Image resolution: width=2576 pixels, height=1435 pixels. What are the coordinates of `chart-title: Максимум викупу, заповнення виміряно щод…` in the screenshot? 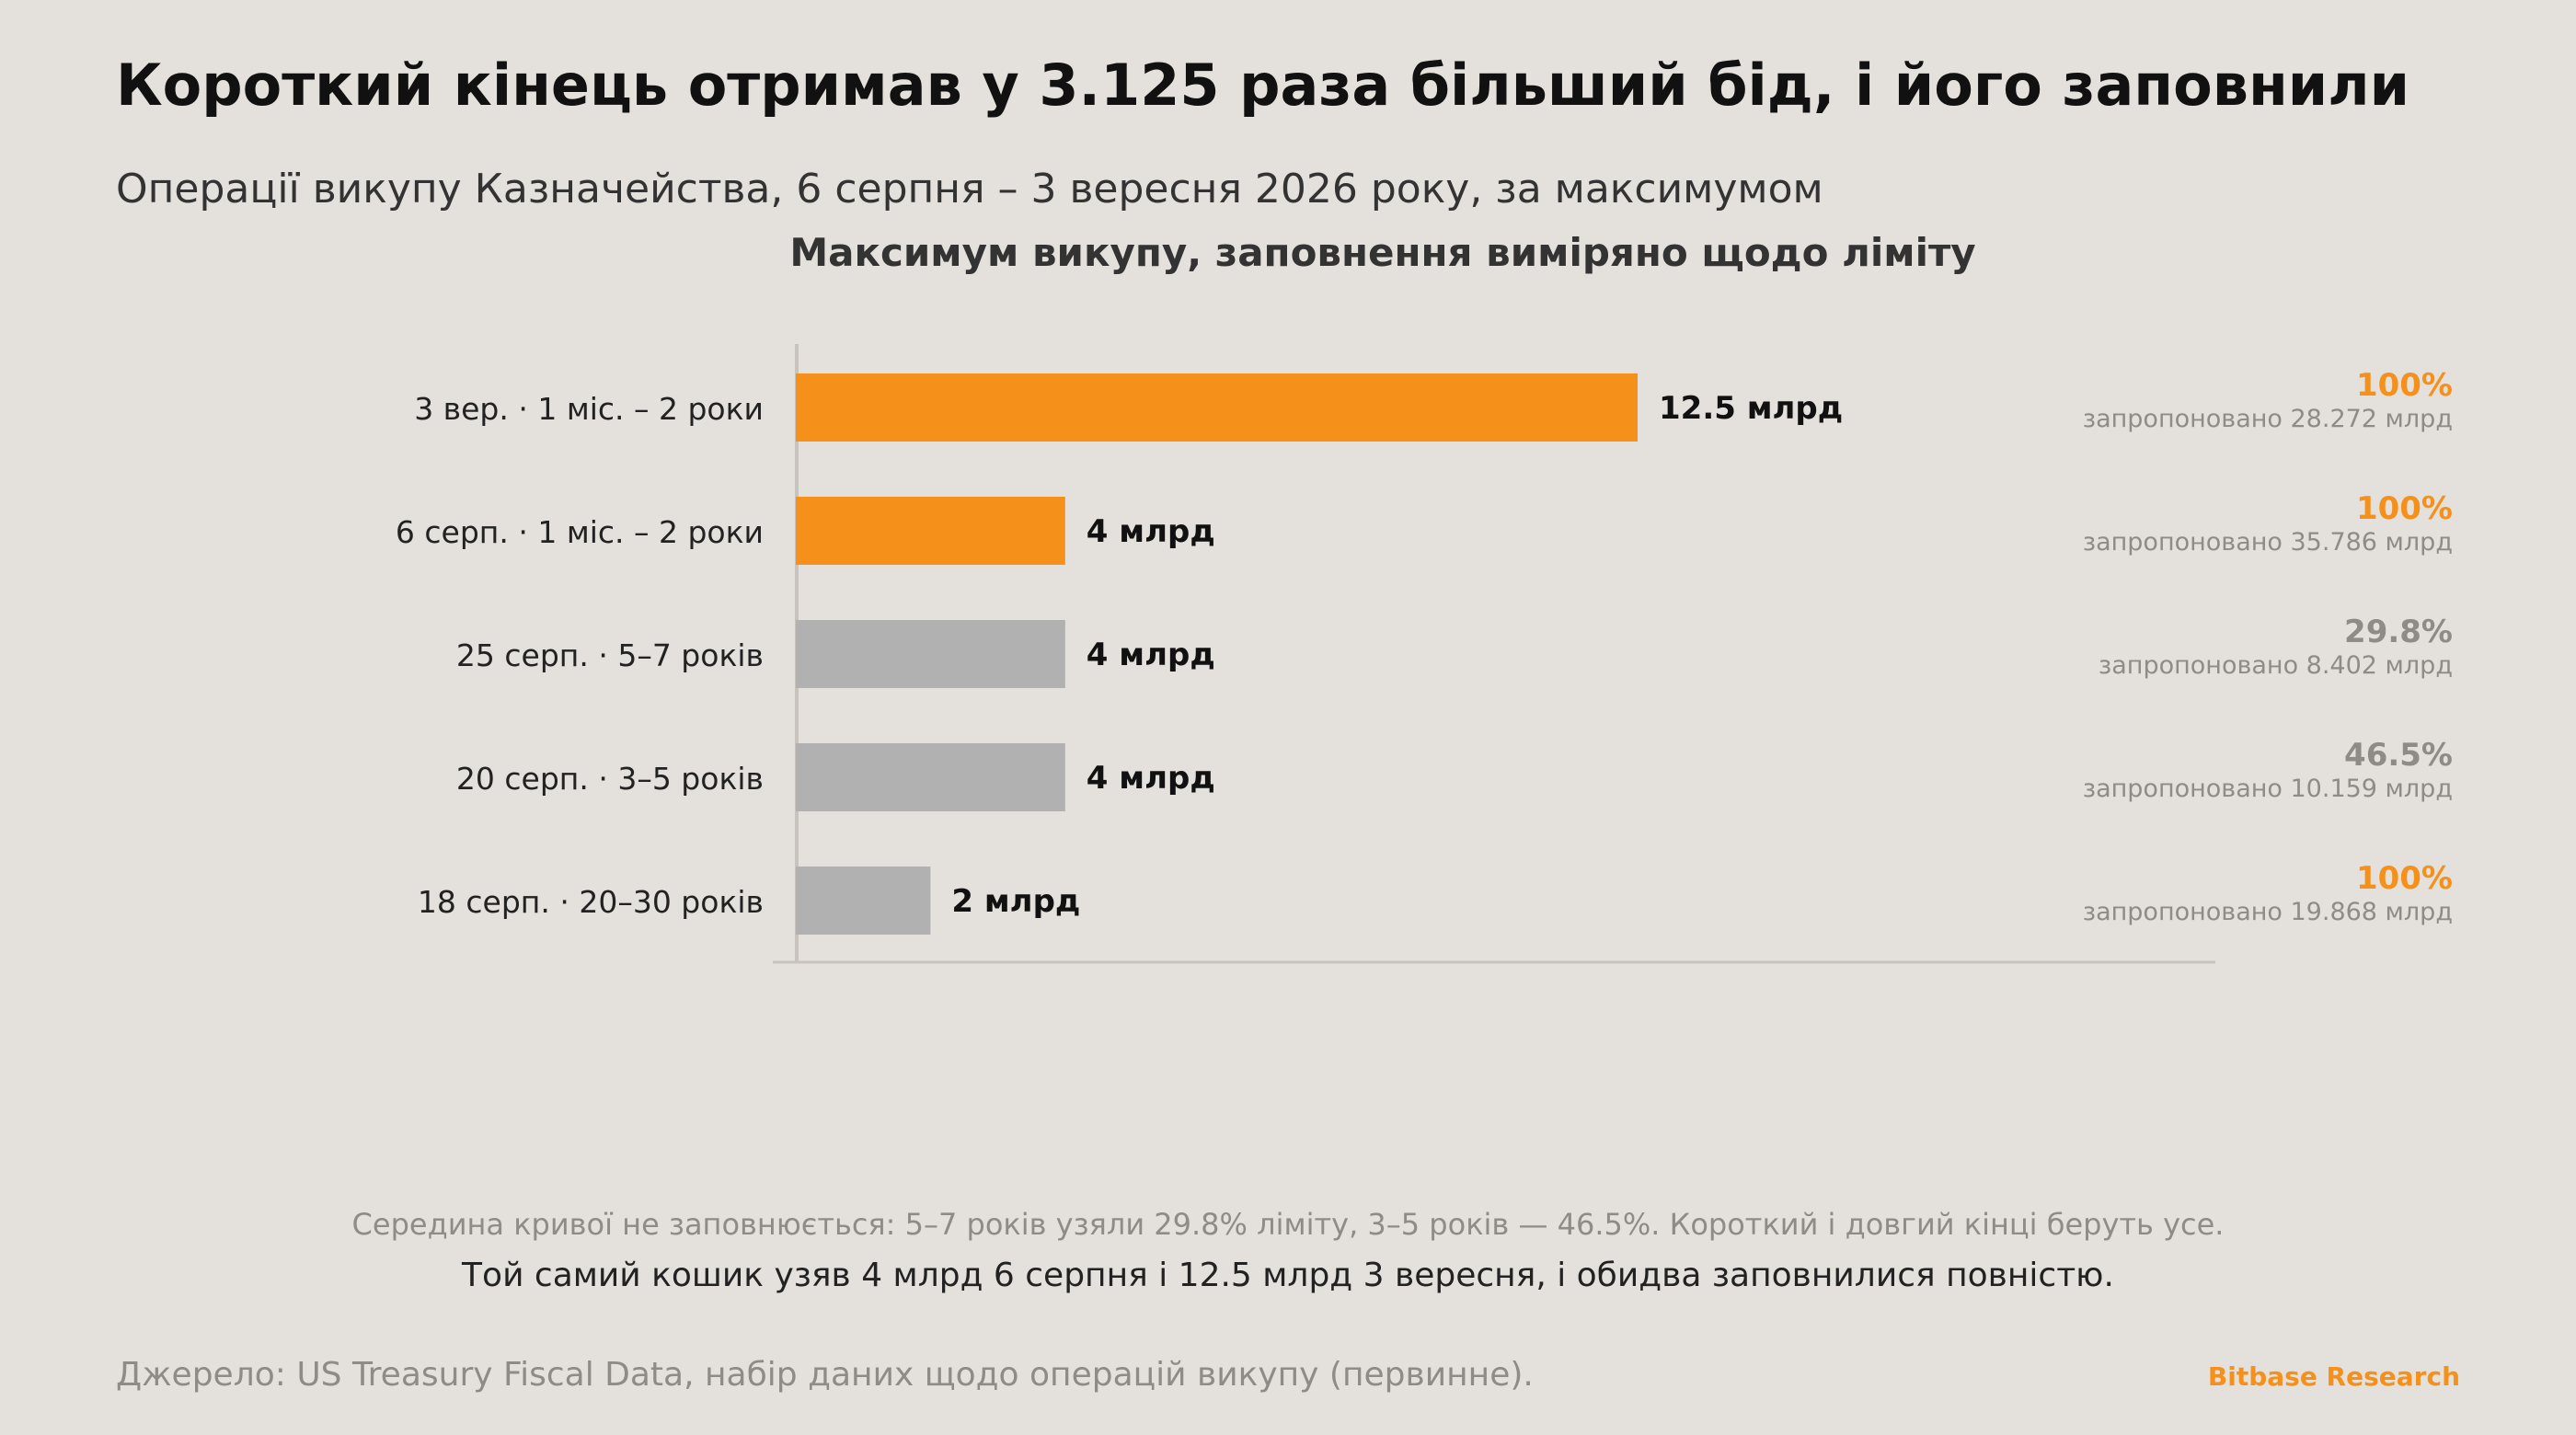 It's located at (1382, 252).